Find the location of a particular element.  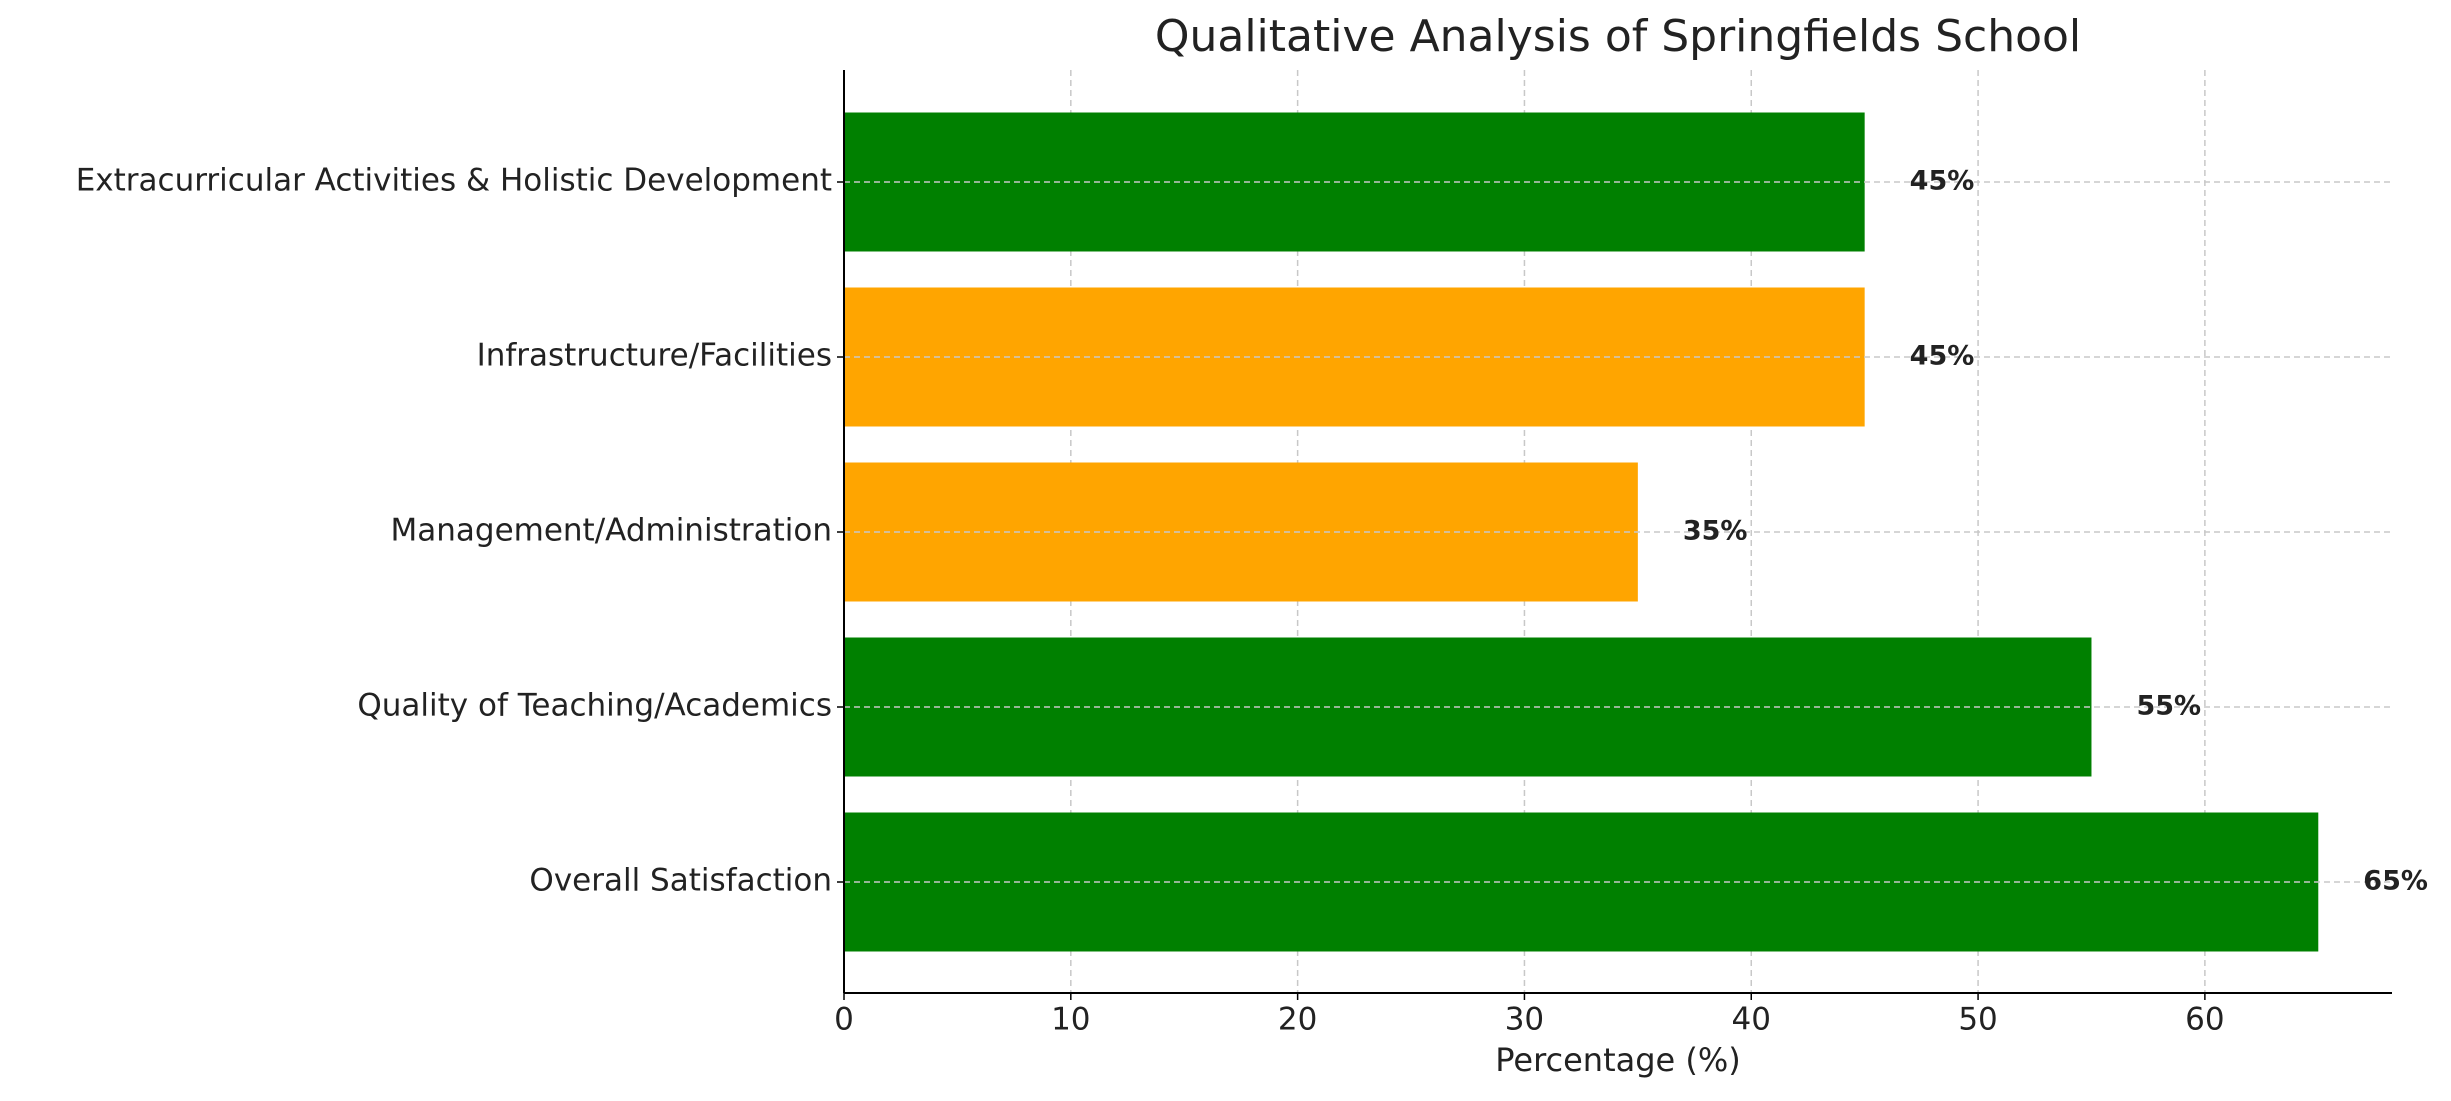

value-label: 65% is located at coordinates (2395, 881).